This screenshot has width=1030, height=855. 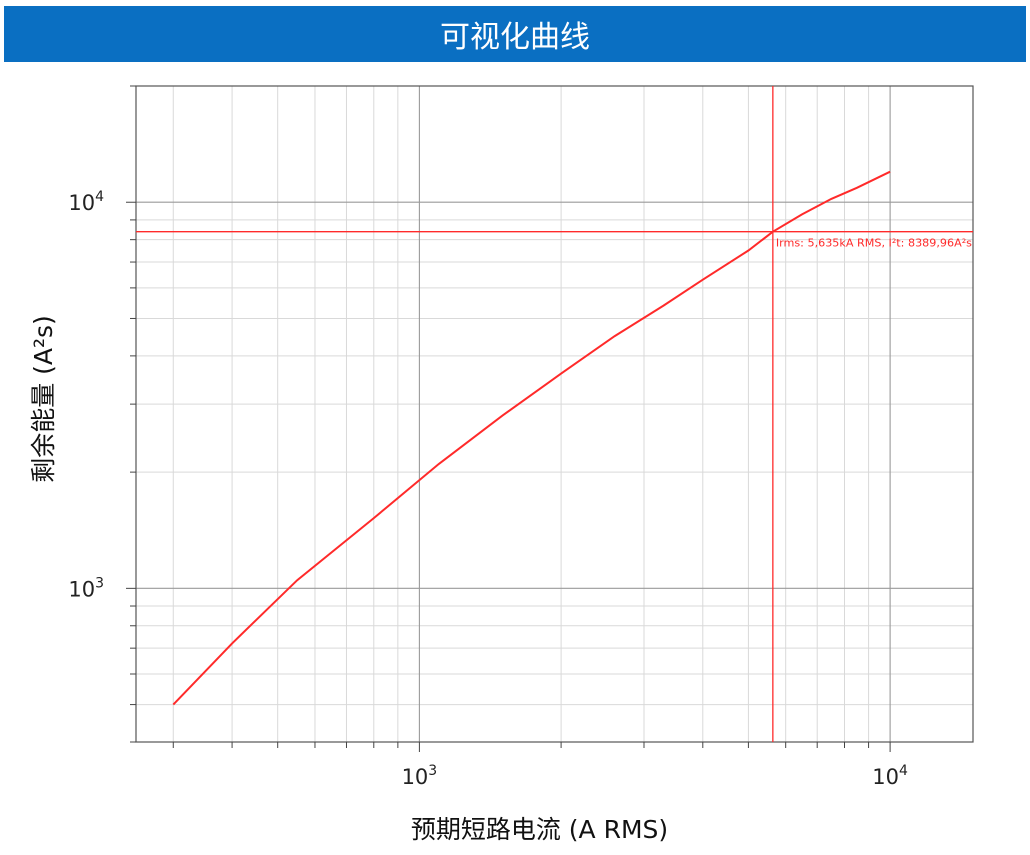 I want to click on y-tick-label: 104, so click(x=86, y=202).